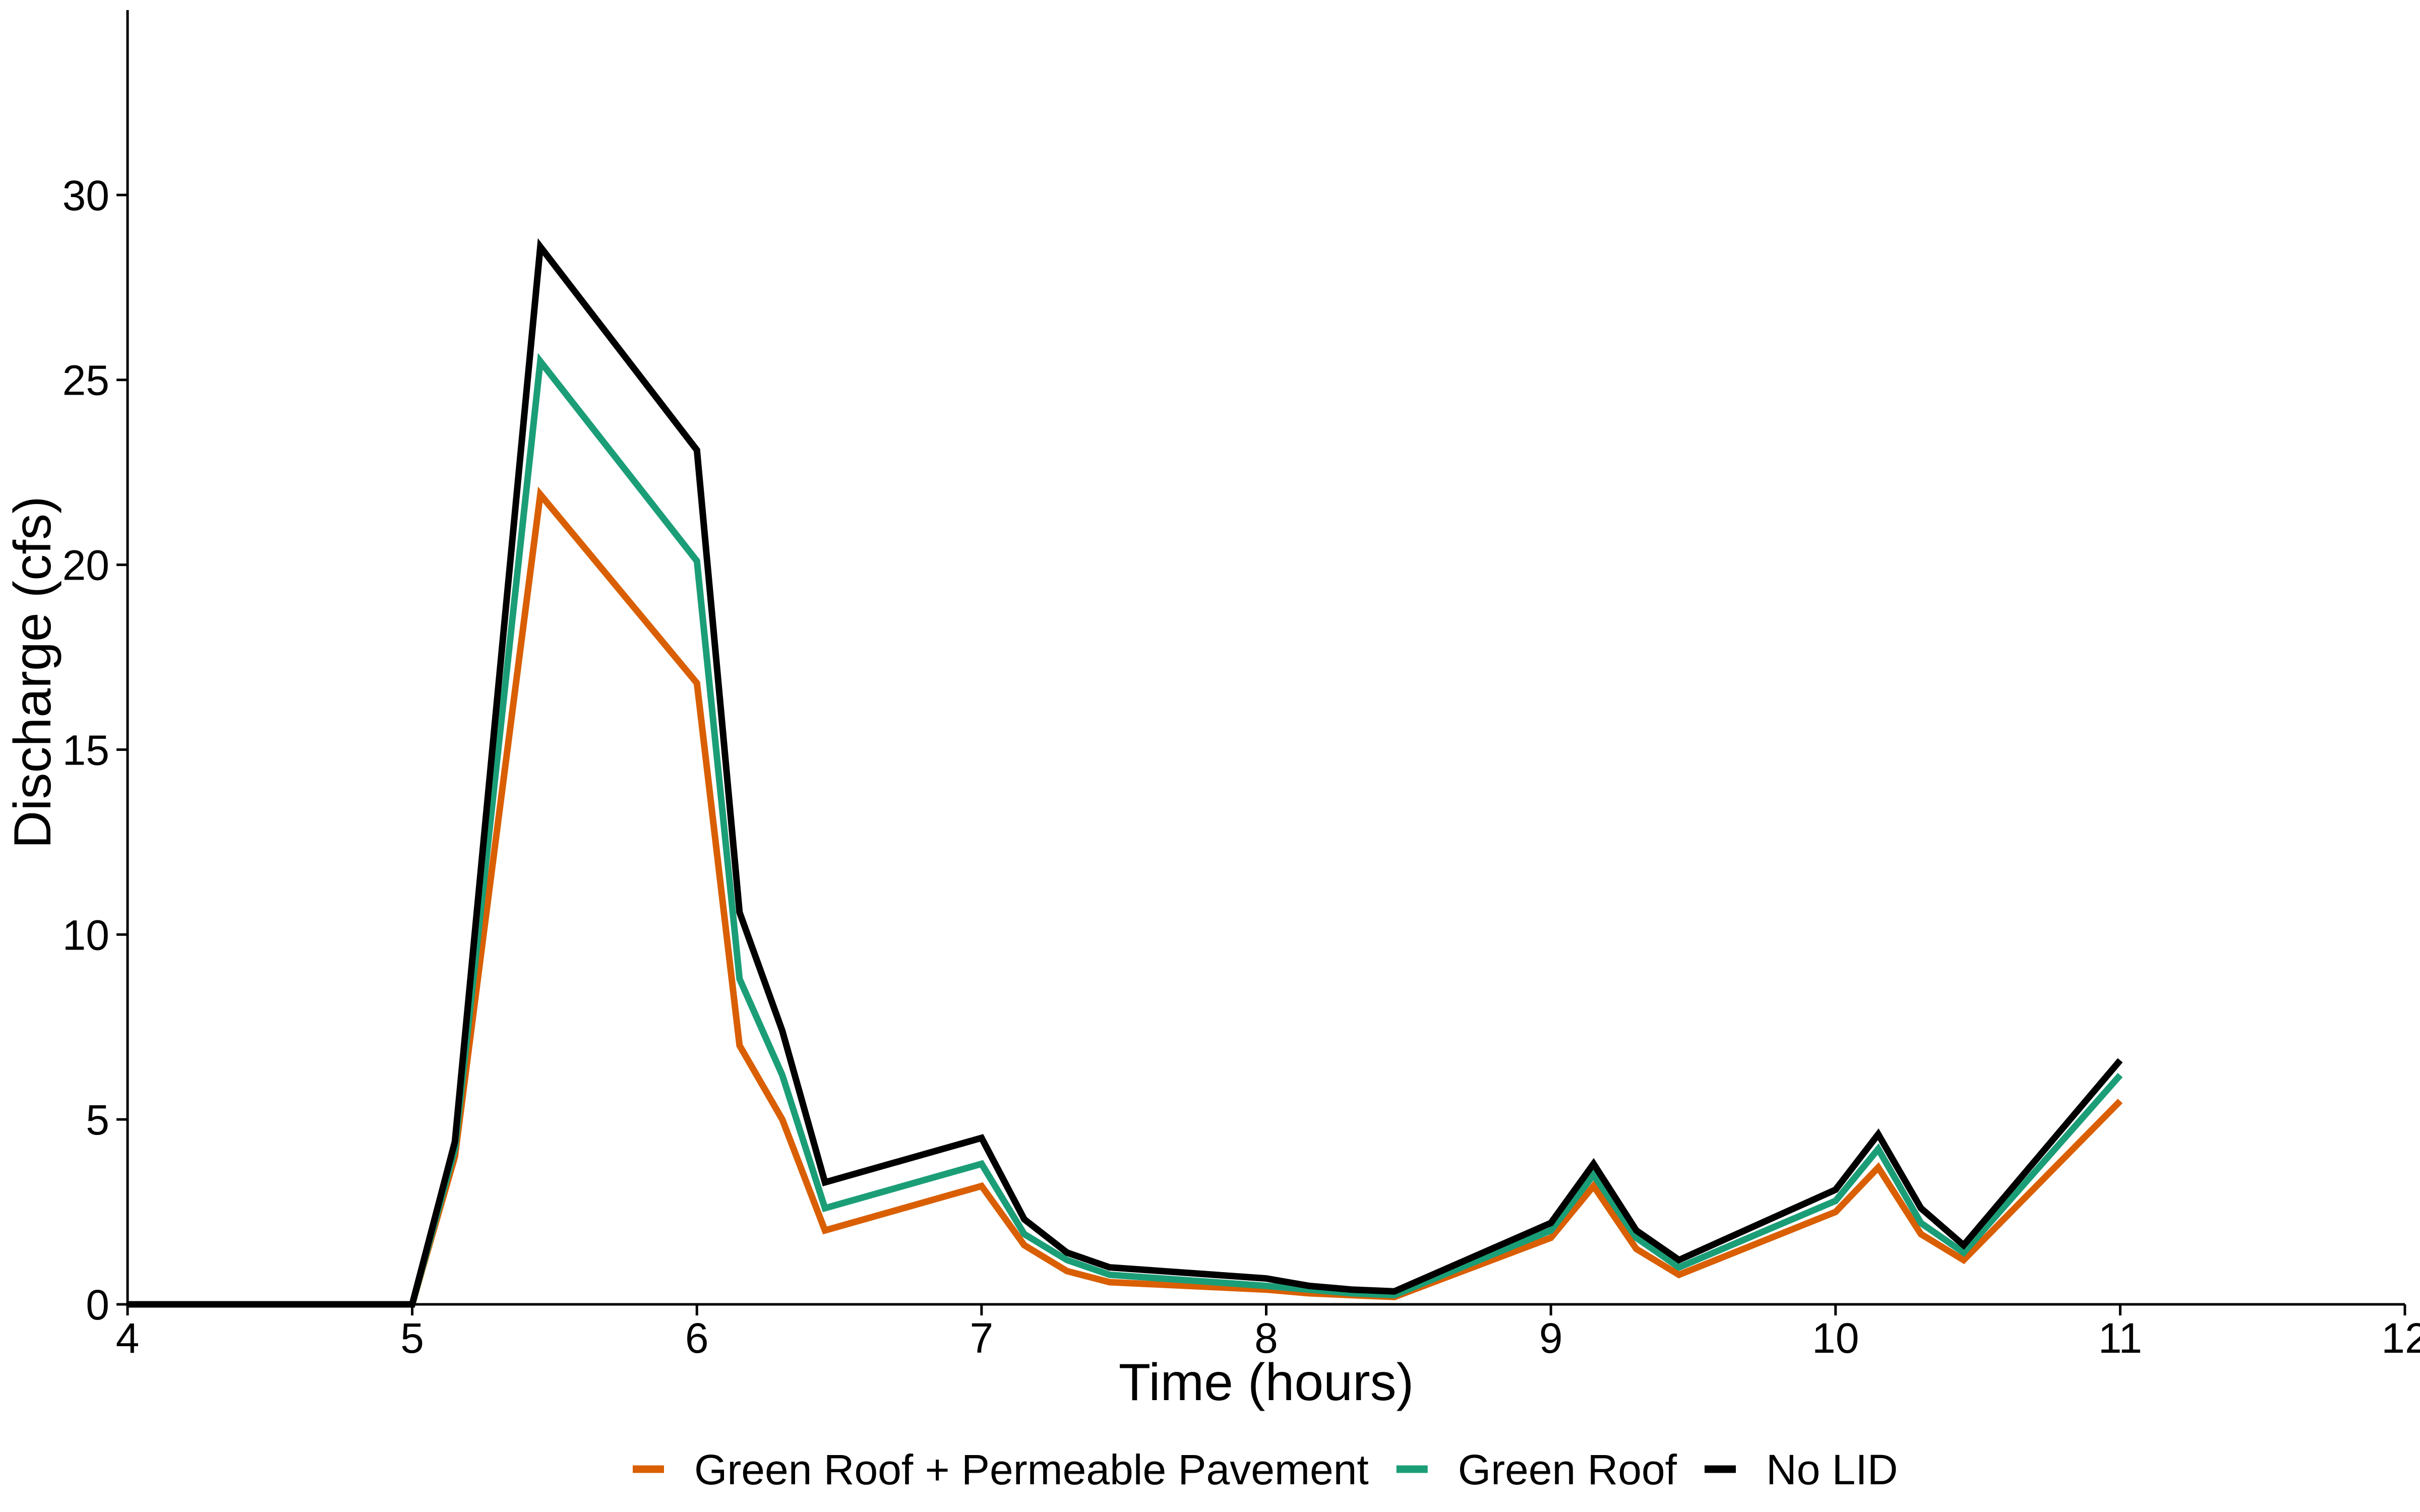  I want to click on x-tick-label: 11, so click(2120, 1338).